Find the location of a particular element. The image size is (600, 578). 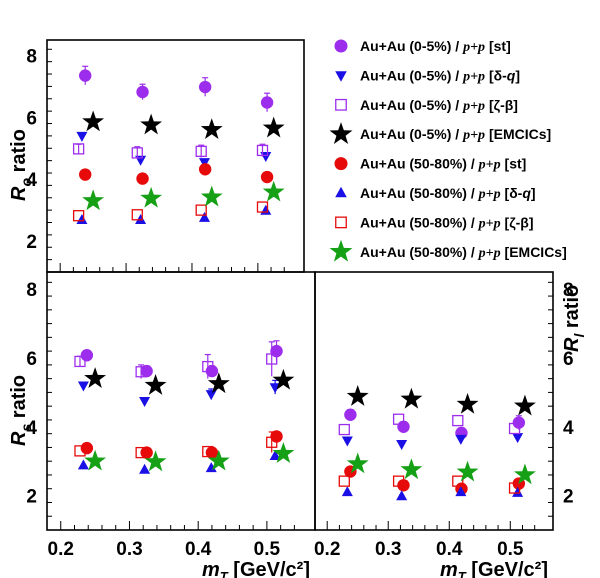

legend-label: Au+Au (0-5%) / p+p [ζ-β] is located at coordinates (439, 105).